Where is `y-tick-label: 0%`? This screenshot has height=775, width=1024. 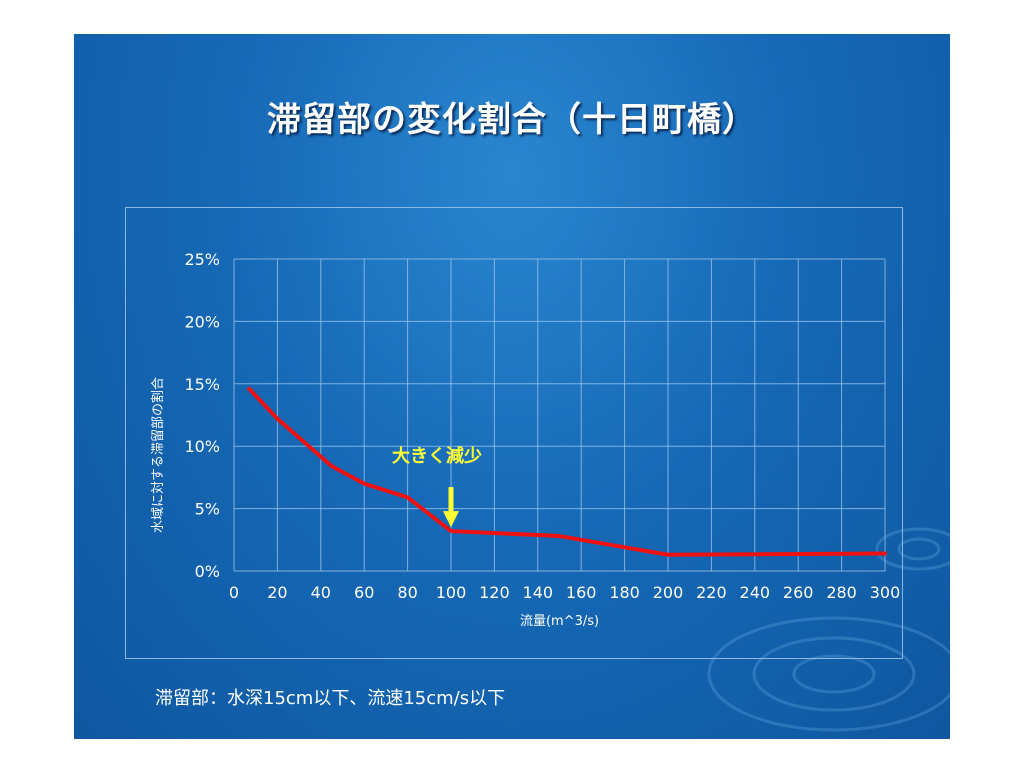
y-tick-label: 0% is located at coordinates (207, 571).